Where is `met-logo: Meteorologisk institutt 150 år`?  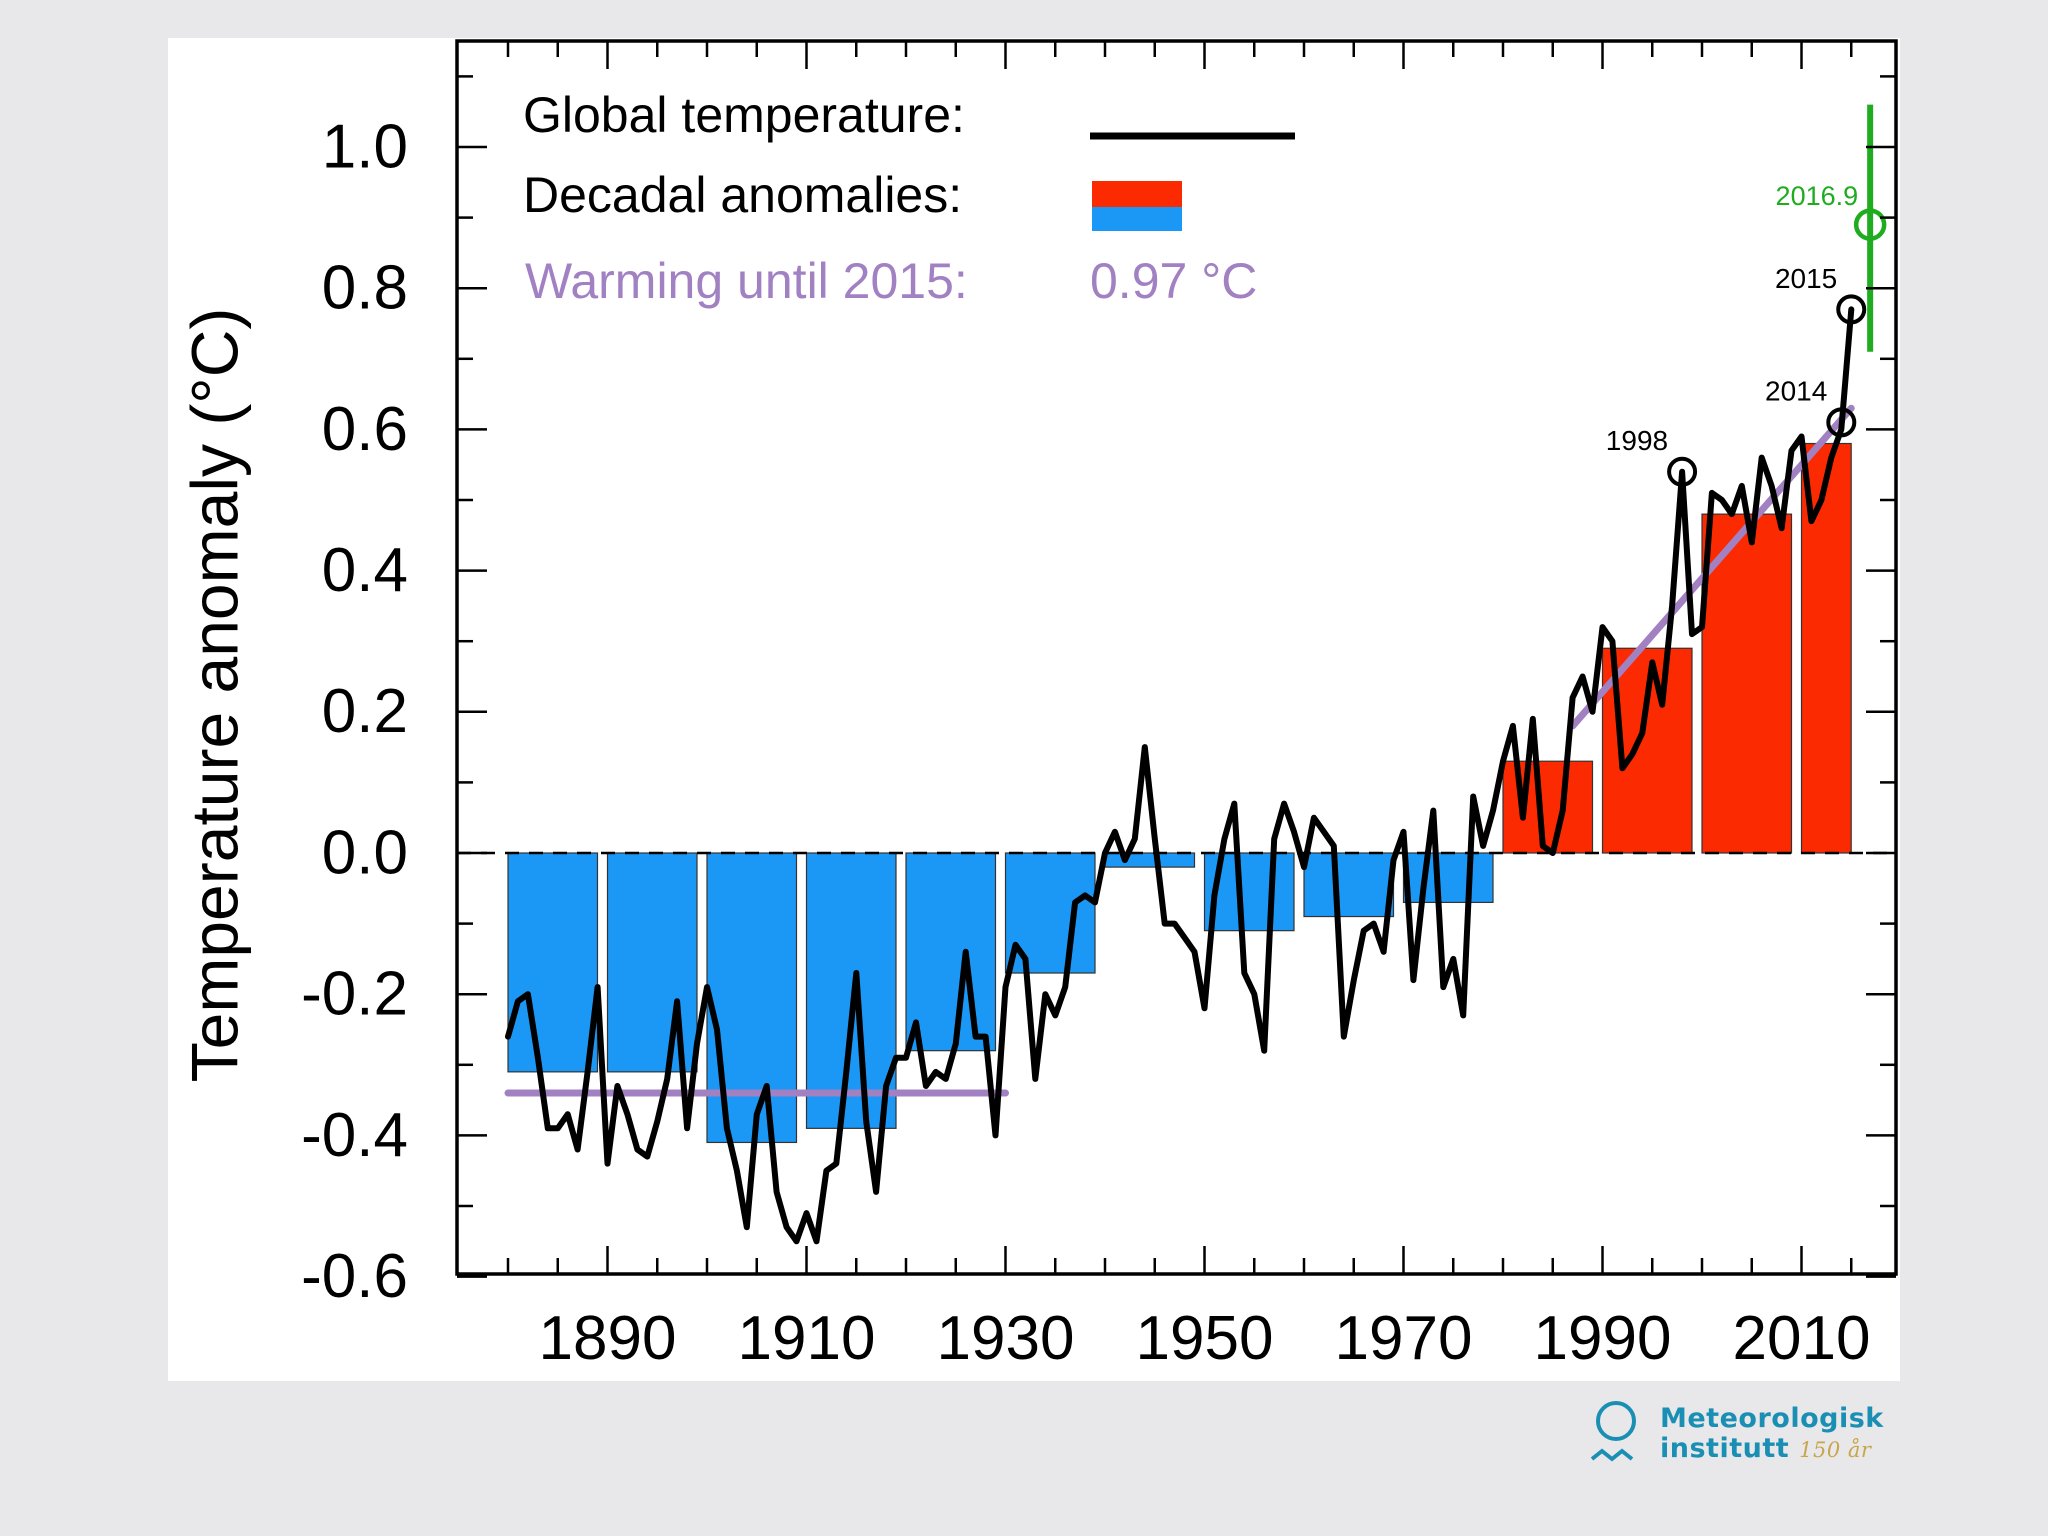 met-logo: Meteorologisk institutt 150 år is located at coordinates (1735, 1440).